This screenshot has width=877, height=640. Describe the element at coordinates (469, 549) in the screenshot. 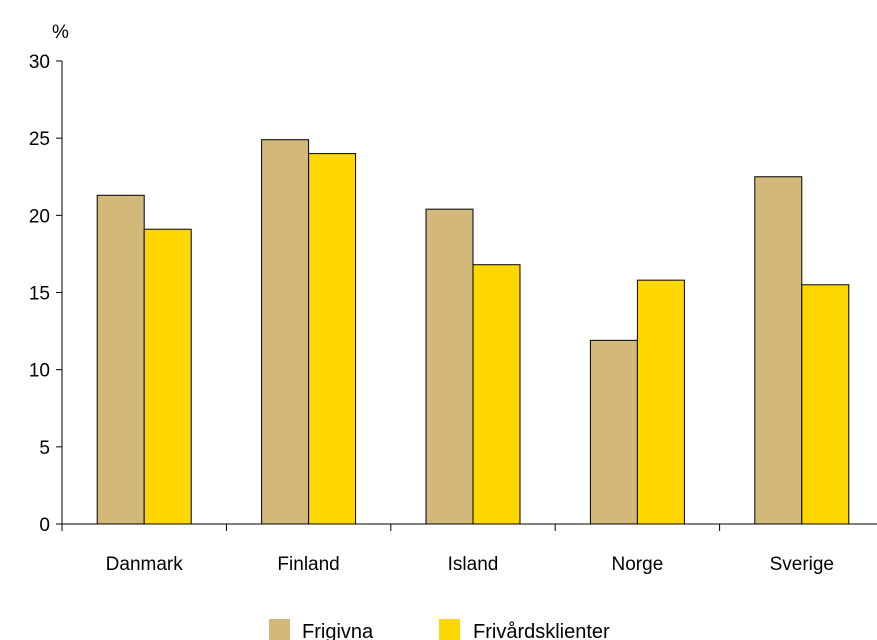

I see `x-axis: Danmark Finland Island Norge Sverige` at that location.